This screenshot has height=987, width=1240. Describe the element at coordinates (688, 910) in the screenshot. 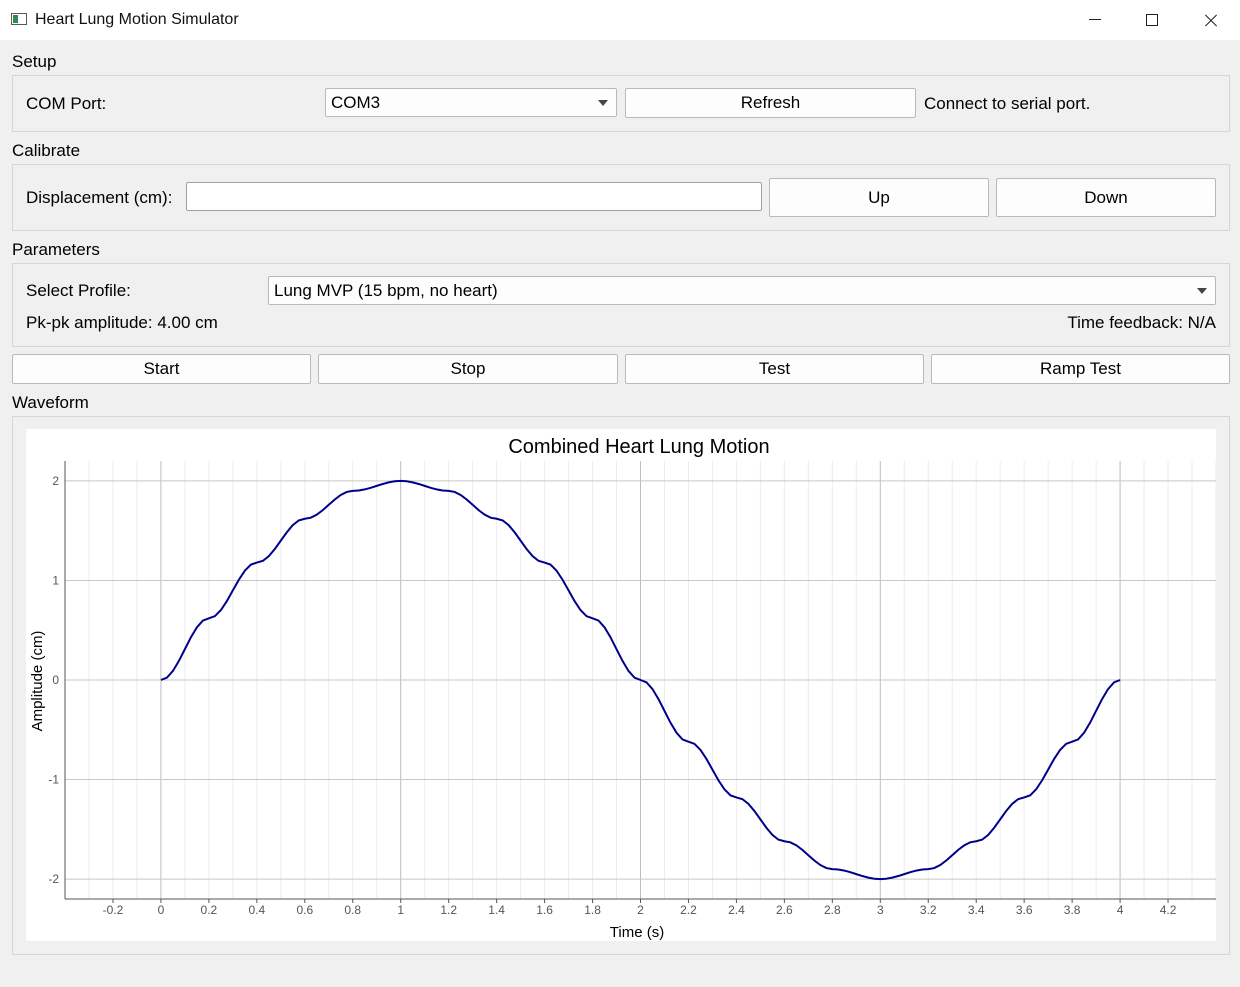

I see `x-tick-label: 2.2` at that location.